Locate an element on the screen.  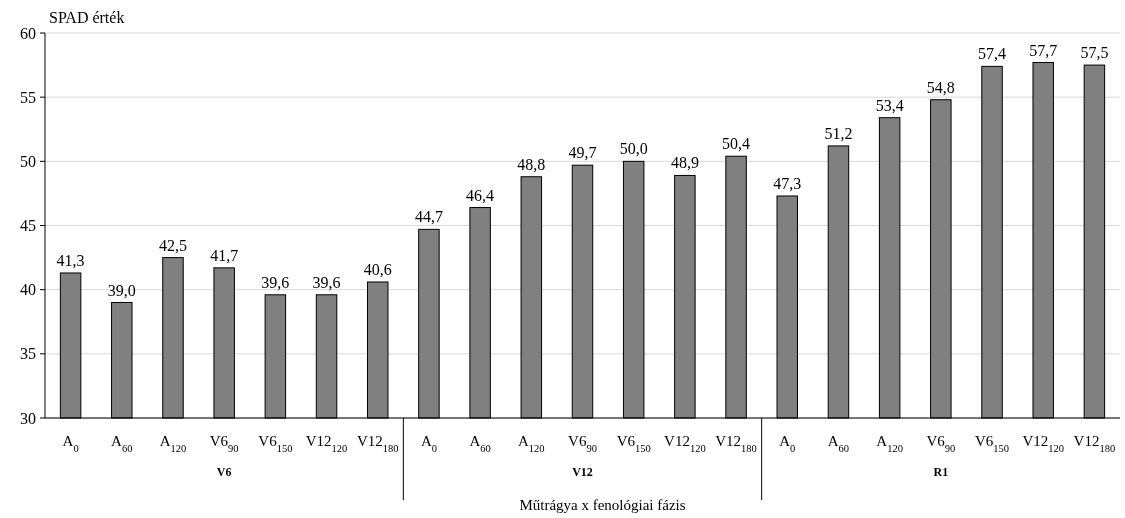
y-tick-label: 50 is located at coordinates (28, 161).